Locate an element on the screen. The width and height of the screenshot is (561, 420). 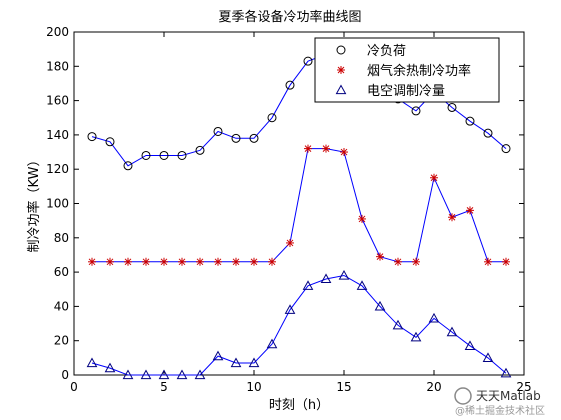
y-tick-label: 80 is located at coordinates (61, 238).